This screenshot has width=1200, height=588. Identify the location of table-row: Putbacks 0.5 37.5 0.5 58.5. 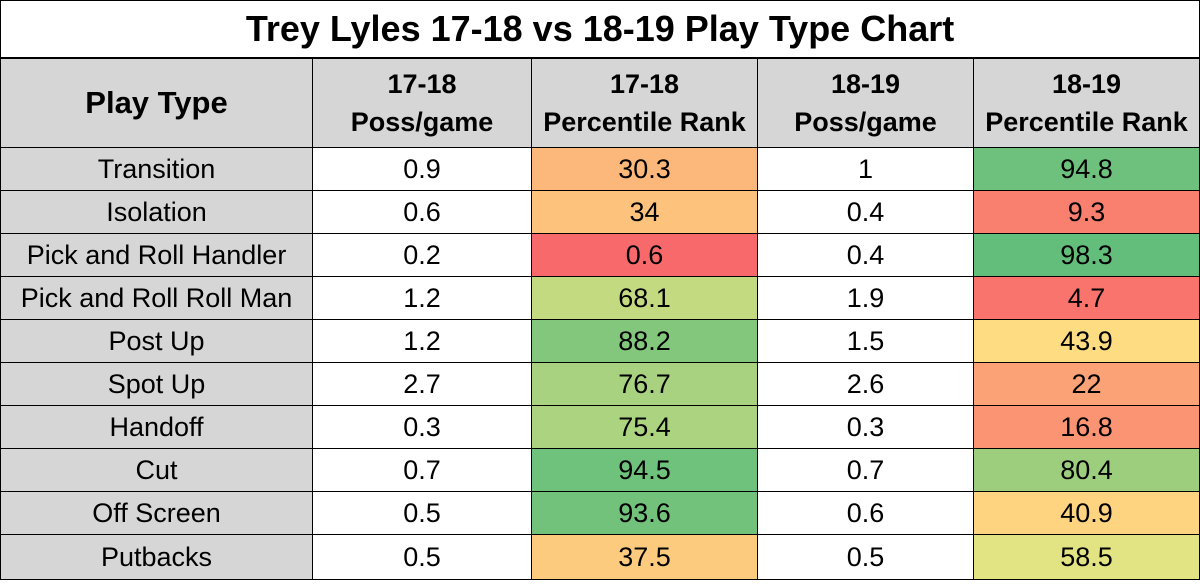
(600, 557).